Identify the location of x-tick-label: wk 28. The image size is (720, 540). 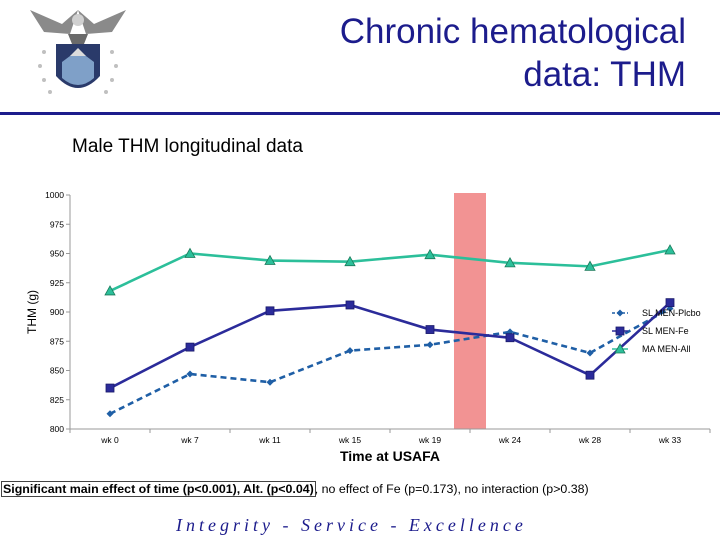
(589, 440).